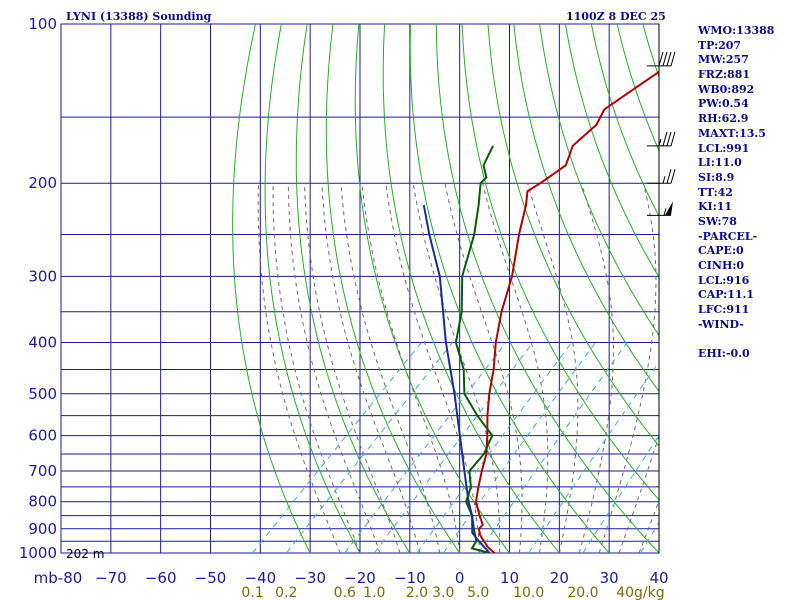 This screenshot has width=800, height=600. What do you see at coordinates (286, 592) in the screenshot?
I see `mixing-ratio-label: 0.2` at bounding box center [286, 592].